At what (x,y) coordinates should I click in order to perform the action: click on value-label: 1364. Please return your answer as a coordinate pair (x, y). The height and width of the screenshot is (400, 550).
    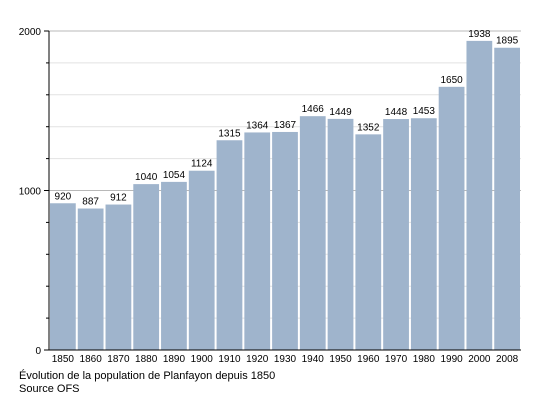
    Looking at the image, I should click on (257, 125).